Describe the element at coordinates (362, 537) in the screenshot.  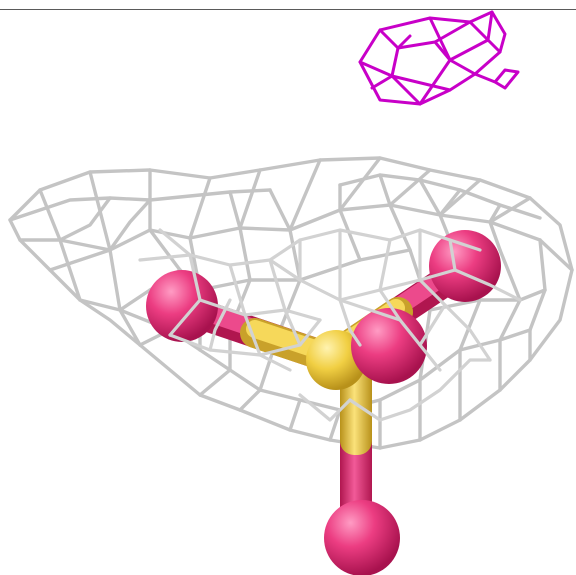
I see `oxygen-atom-bottom` at that location.